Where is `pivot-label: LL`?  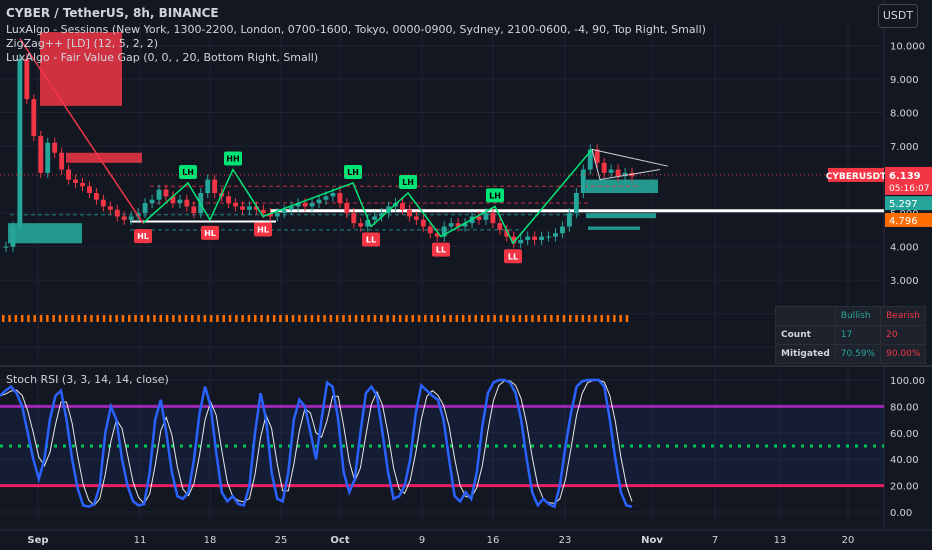 pivot-label: LL is located at coordinates (513, 256).